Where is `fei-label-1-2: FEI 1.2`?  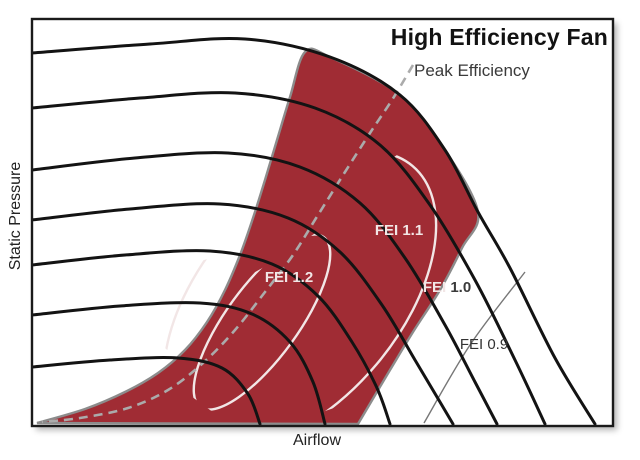 fei-label-1-2: FEI 1.2 is located at coordinates (289, 277).